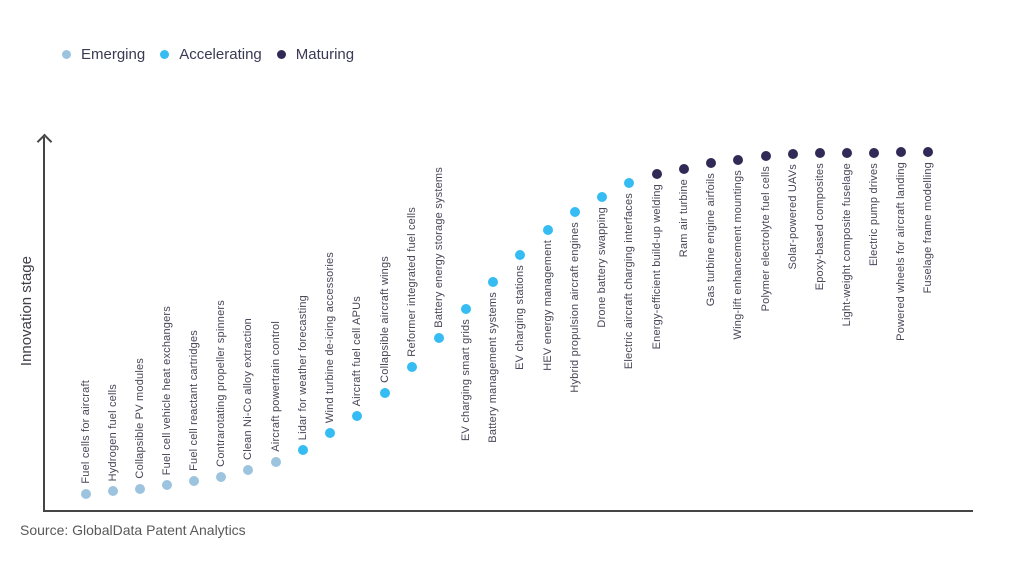  I want to click on data-point-label: Hydrogen fuel cells, so click(113, 432).